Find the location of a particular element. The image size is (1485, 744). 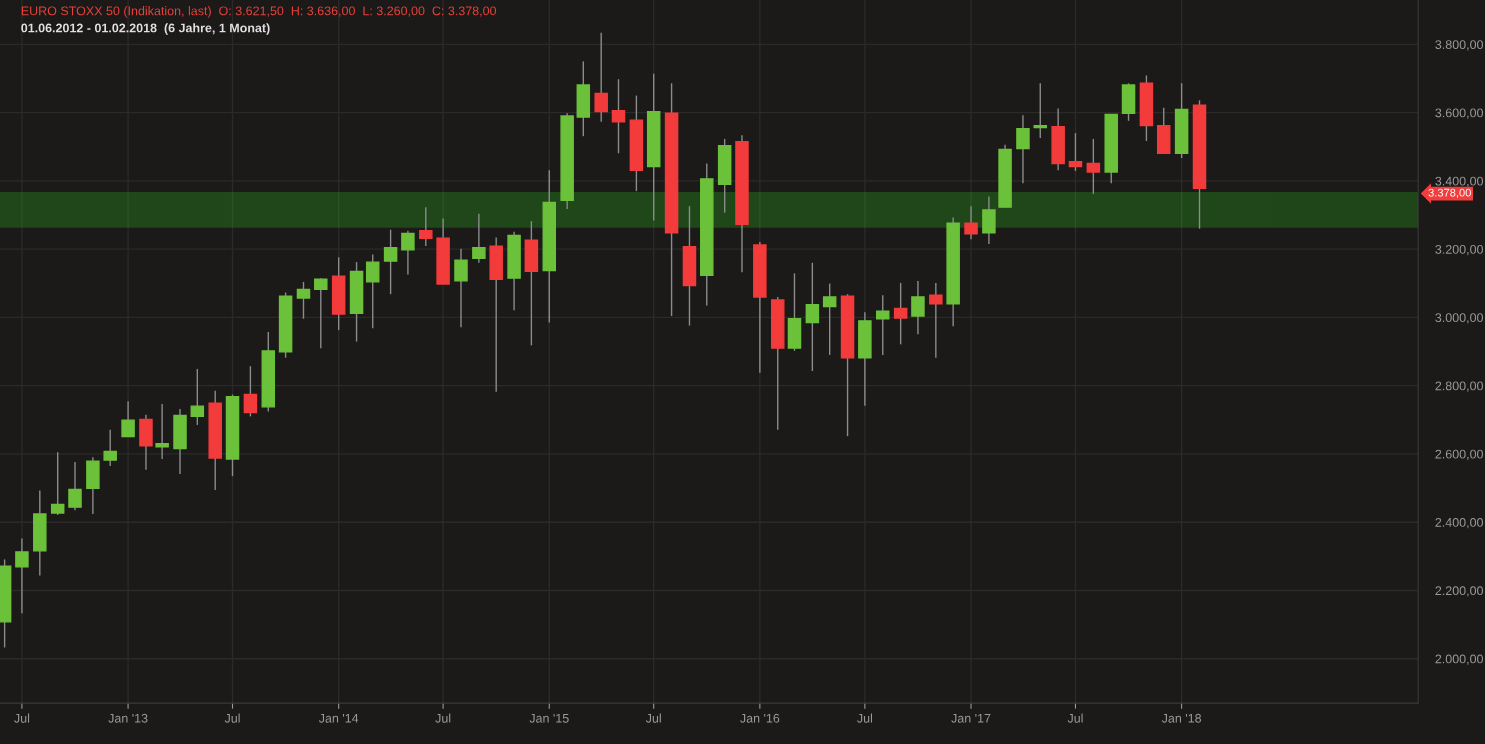

y-tick-label: 3.000,00 is located at coordinates (1459, 318).